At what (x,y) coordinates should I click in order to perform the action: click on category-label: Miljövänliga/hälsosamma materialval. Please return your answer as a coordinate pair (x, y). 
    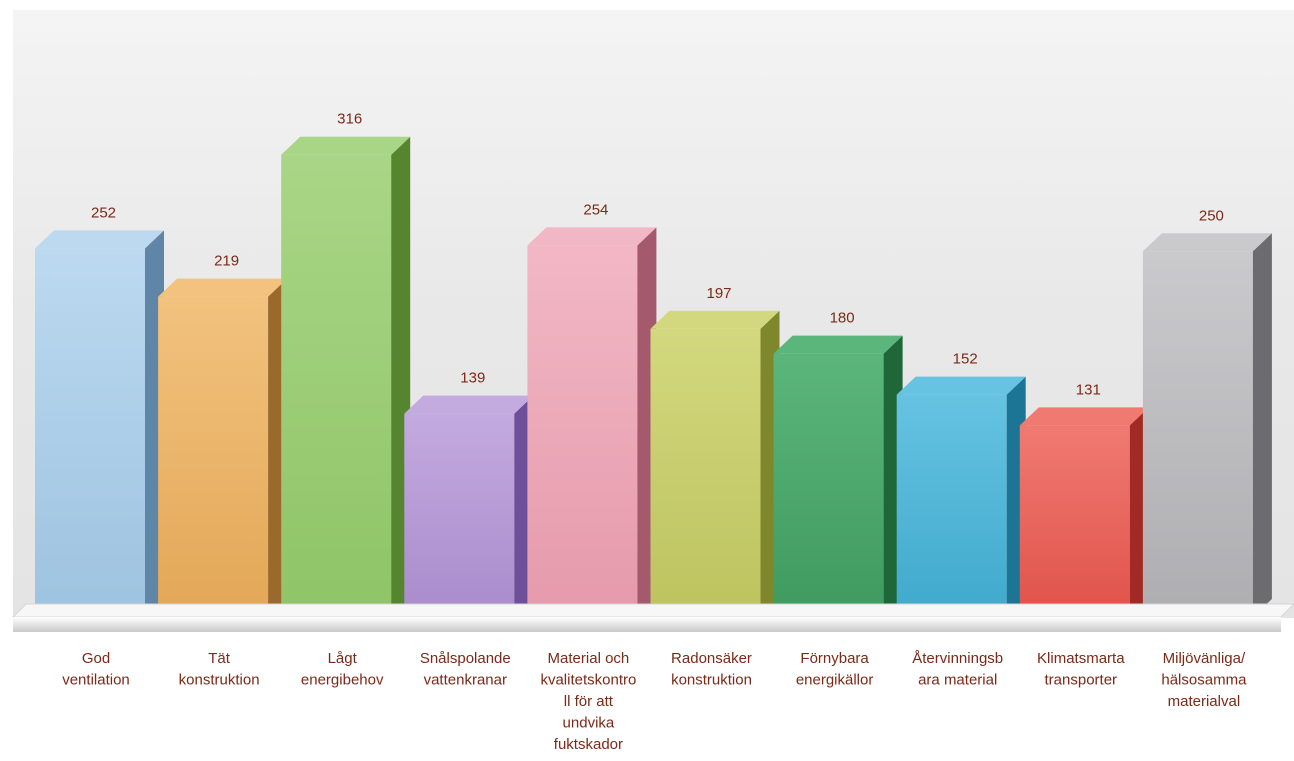
    Looking at the image, I should click on (1204, 680).